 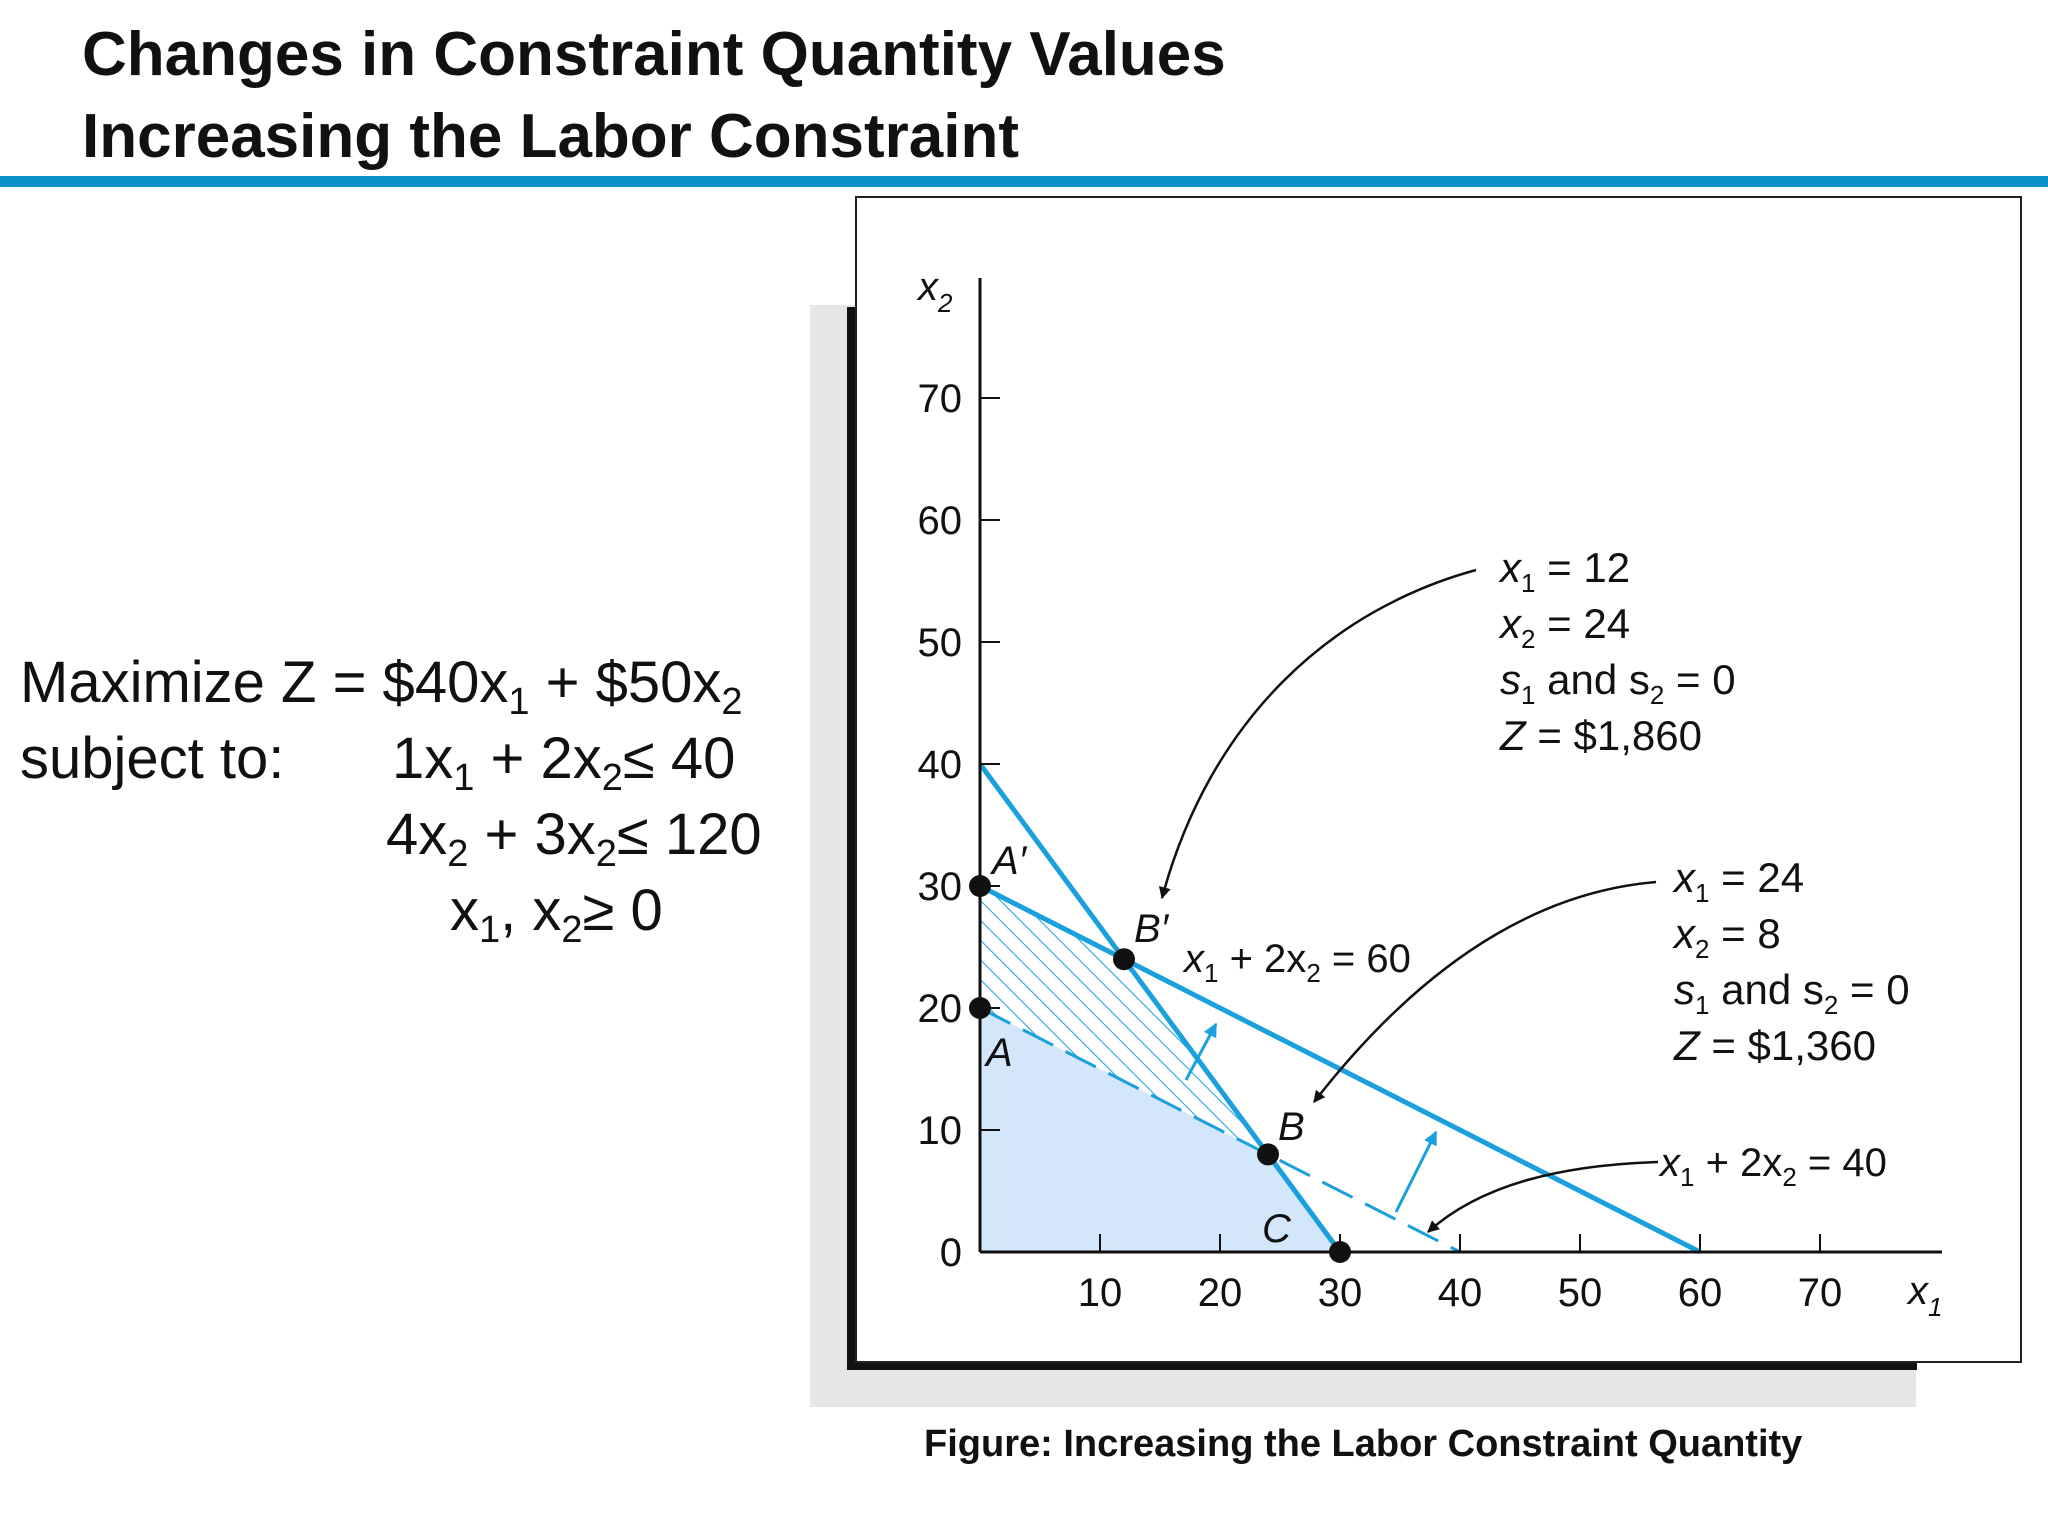 I want to click on callout-arrow-bprime, so click(x=1318, y=734).